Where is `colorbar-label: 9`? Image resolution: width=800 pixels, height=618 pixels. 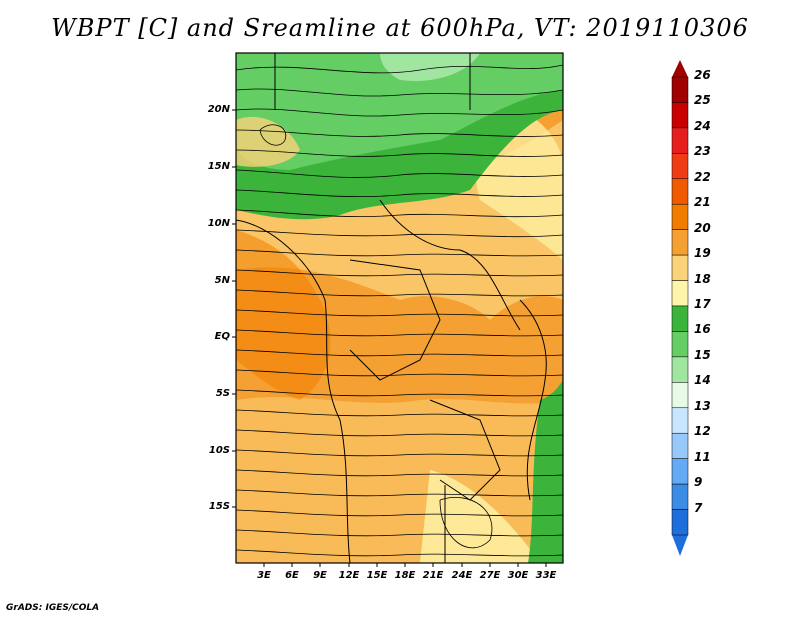 colorbar-label: 9 is located at coordinates (698, 482).